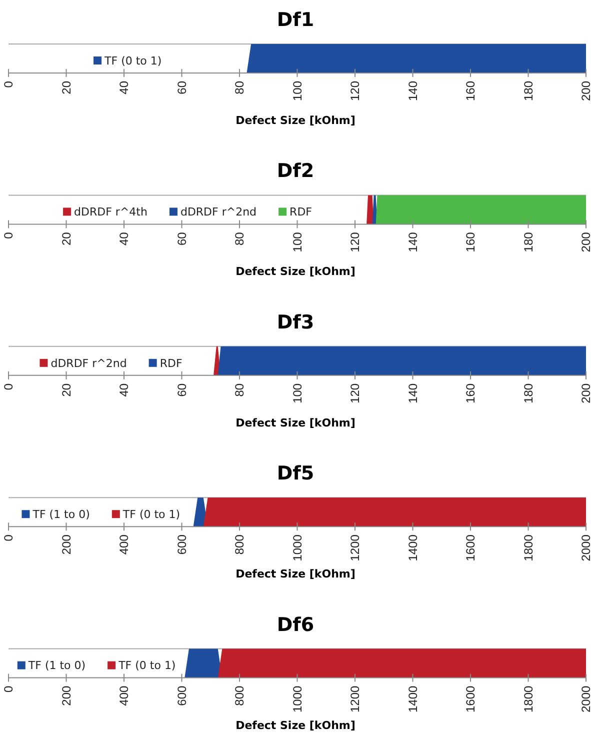 This screenshot has height=756, width=591. Describe the element at coordinates (295, 20) in the screenshot. I see `chart-title: Df1` at that location.